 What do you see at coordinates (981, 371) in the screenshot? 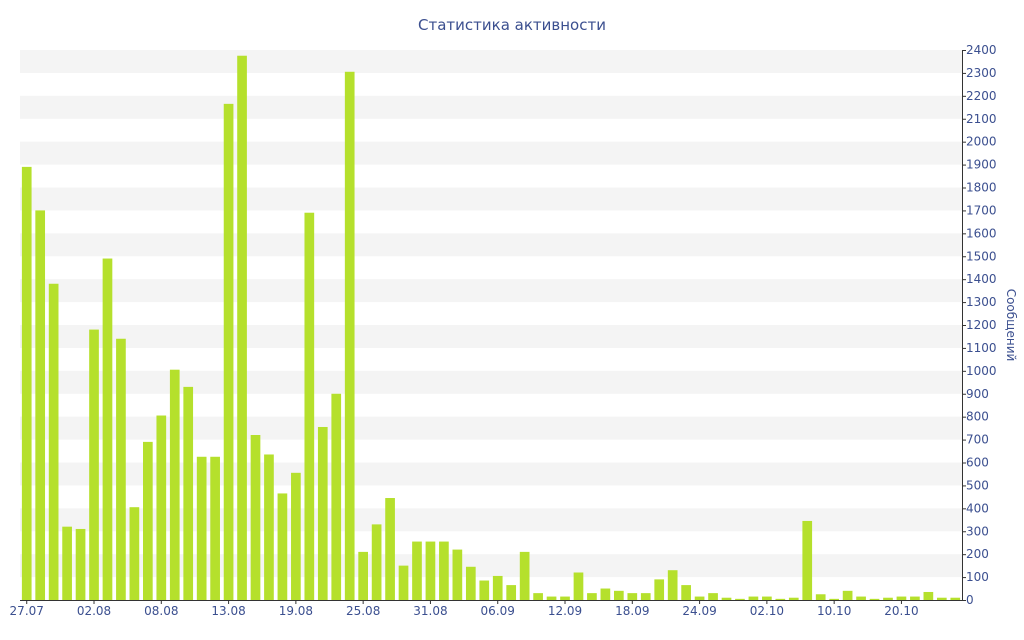
I see `y-tick-label: 1000` at bounding box center [981, 371].